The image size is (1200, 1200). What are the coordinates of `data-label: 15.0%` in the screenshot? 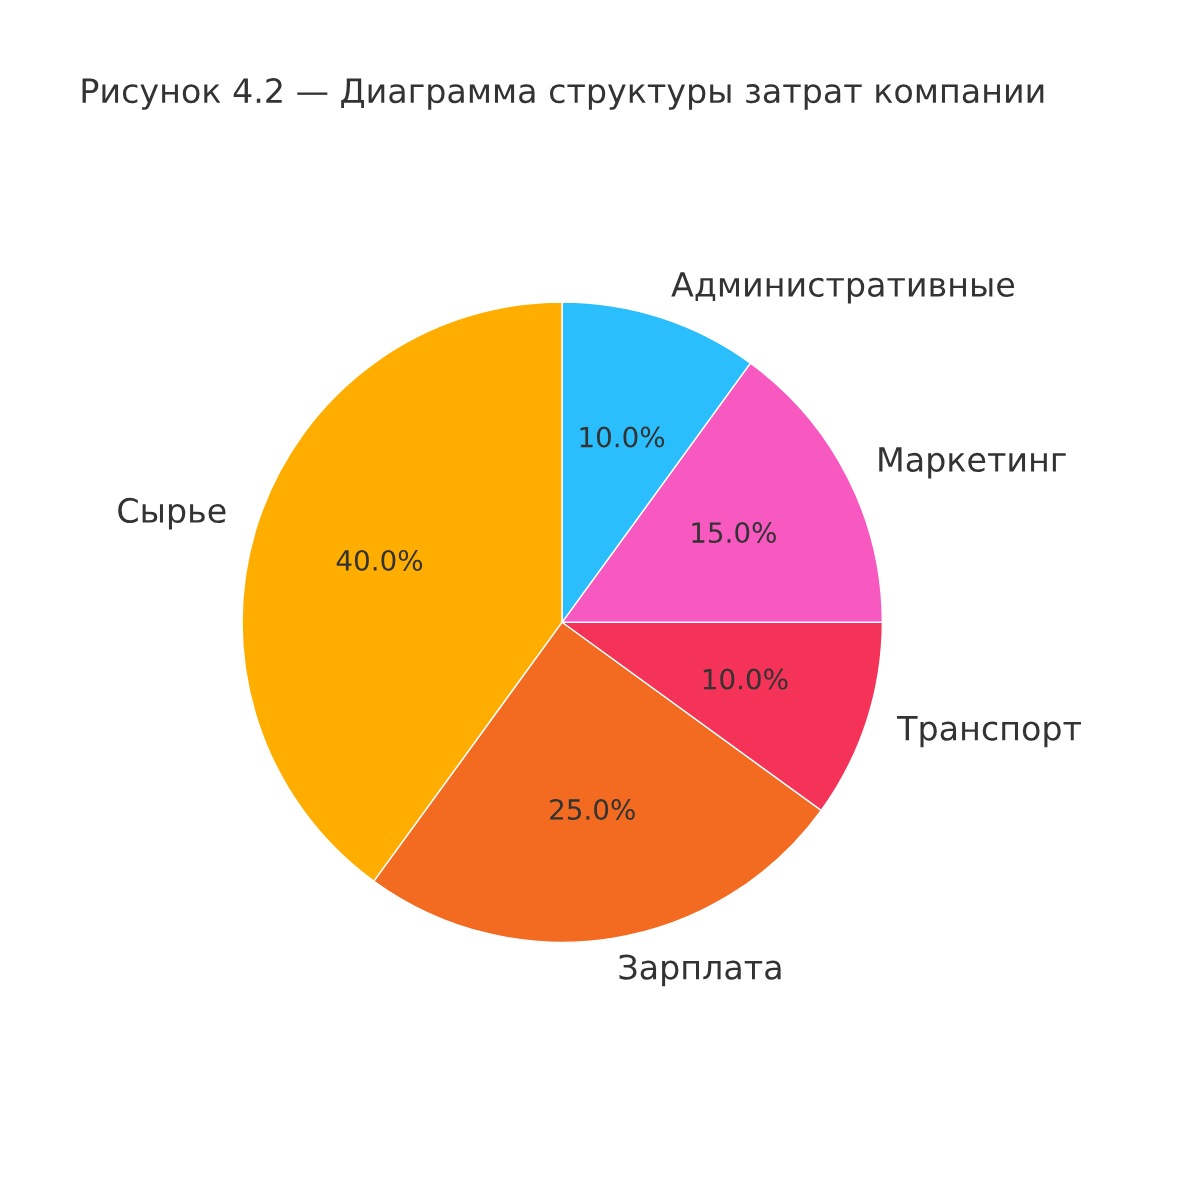 It's located at (734, 533).